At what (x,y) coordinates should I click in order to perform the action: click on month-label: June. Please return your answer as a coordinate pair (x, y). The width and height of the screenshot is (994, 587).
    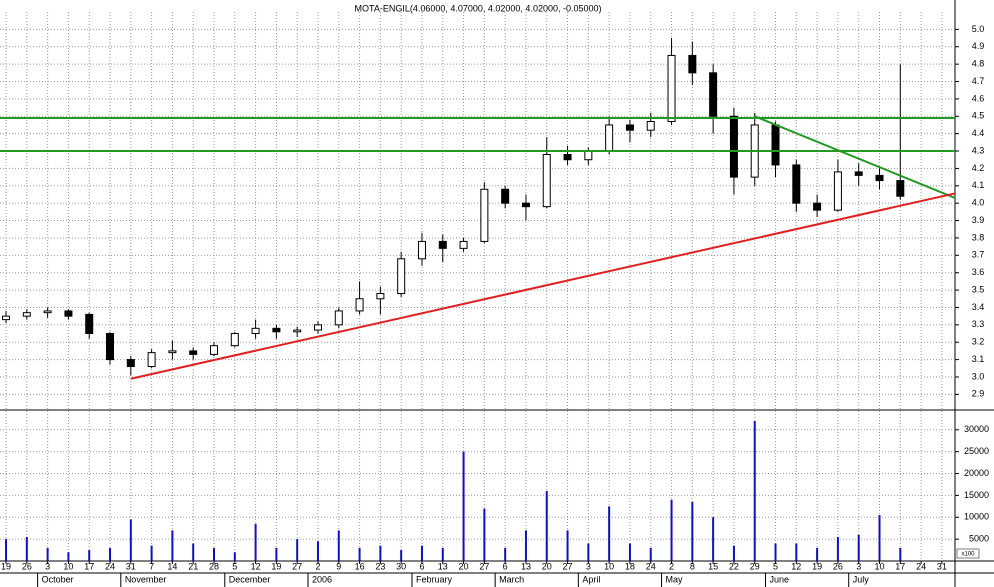
    Looking at the image, I should click on (780, 579).